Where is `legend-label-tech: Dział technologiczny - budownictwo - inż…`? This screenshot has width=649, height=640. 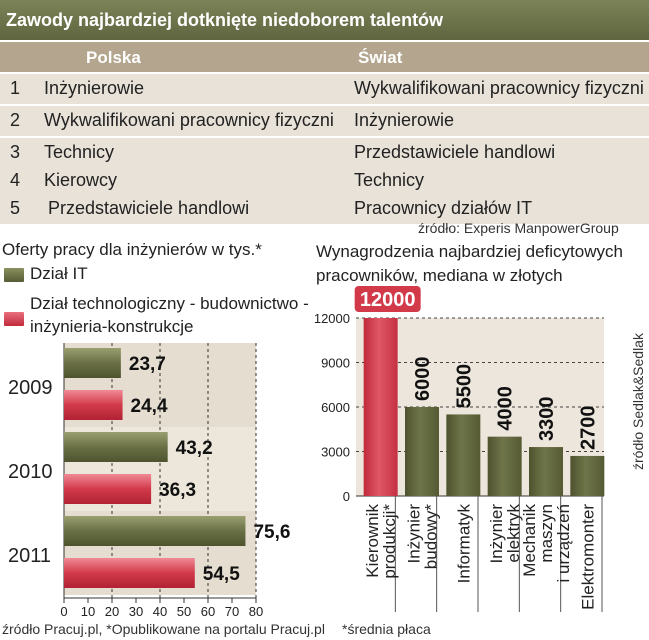 legend-label-tech: Dział technologiczny - budownictwo - inż… is located at coordinates (169, 315).